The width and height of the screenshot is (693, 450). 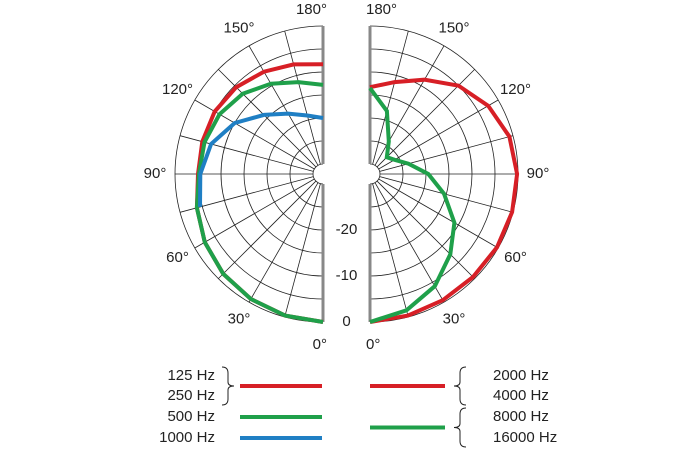 What do you see at coordinates (187, 437) in the screenshot?
I see `legend-label: 1000 Hz` at bounding box center [187, 437].